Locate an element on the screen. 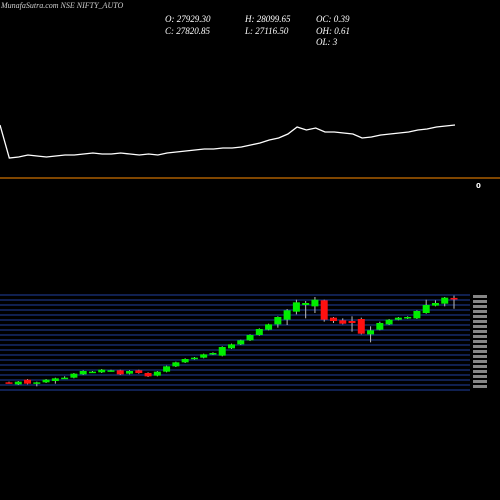  stat: OC: 0.39 is located at coordinates (333, 19).